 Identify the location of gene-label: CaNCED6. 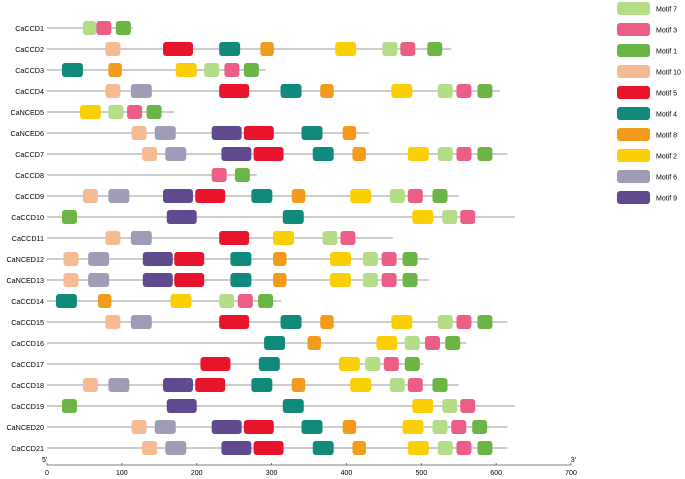
(27, 133).